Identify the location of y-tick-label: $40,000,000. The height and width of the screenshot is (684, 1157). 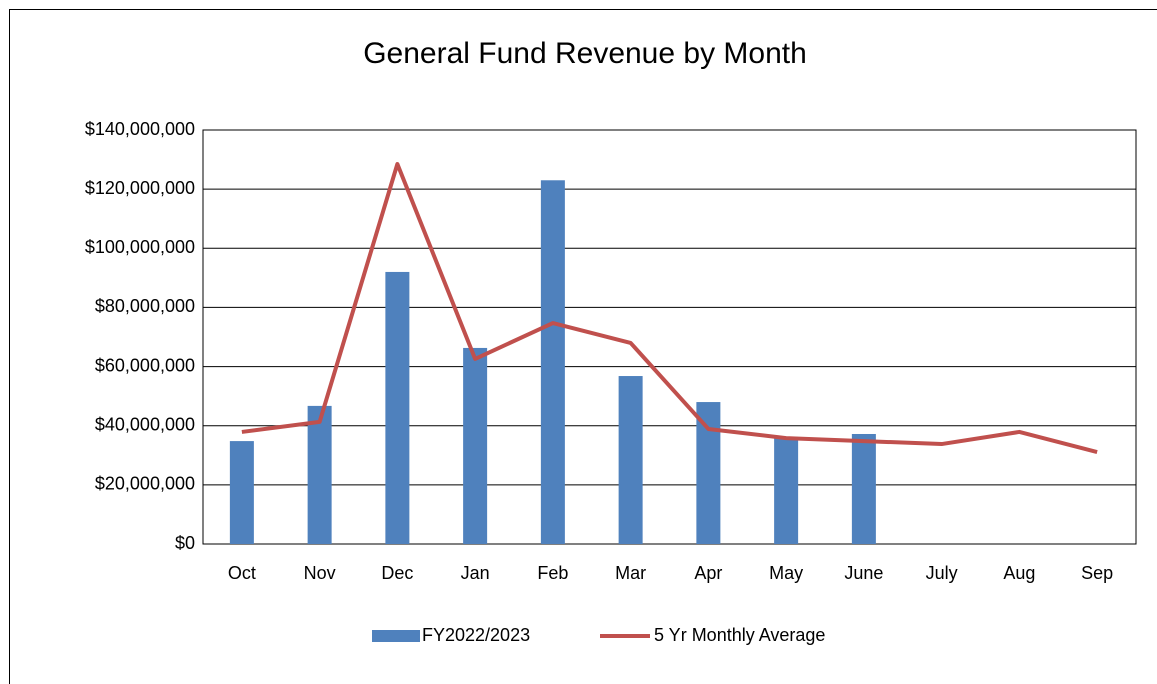
(145, 424).